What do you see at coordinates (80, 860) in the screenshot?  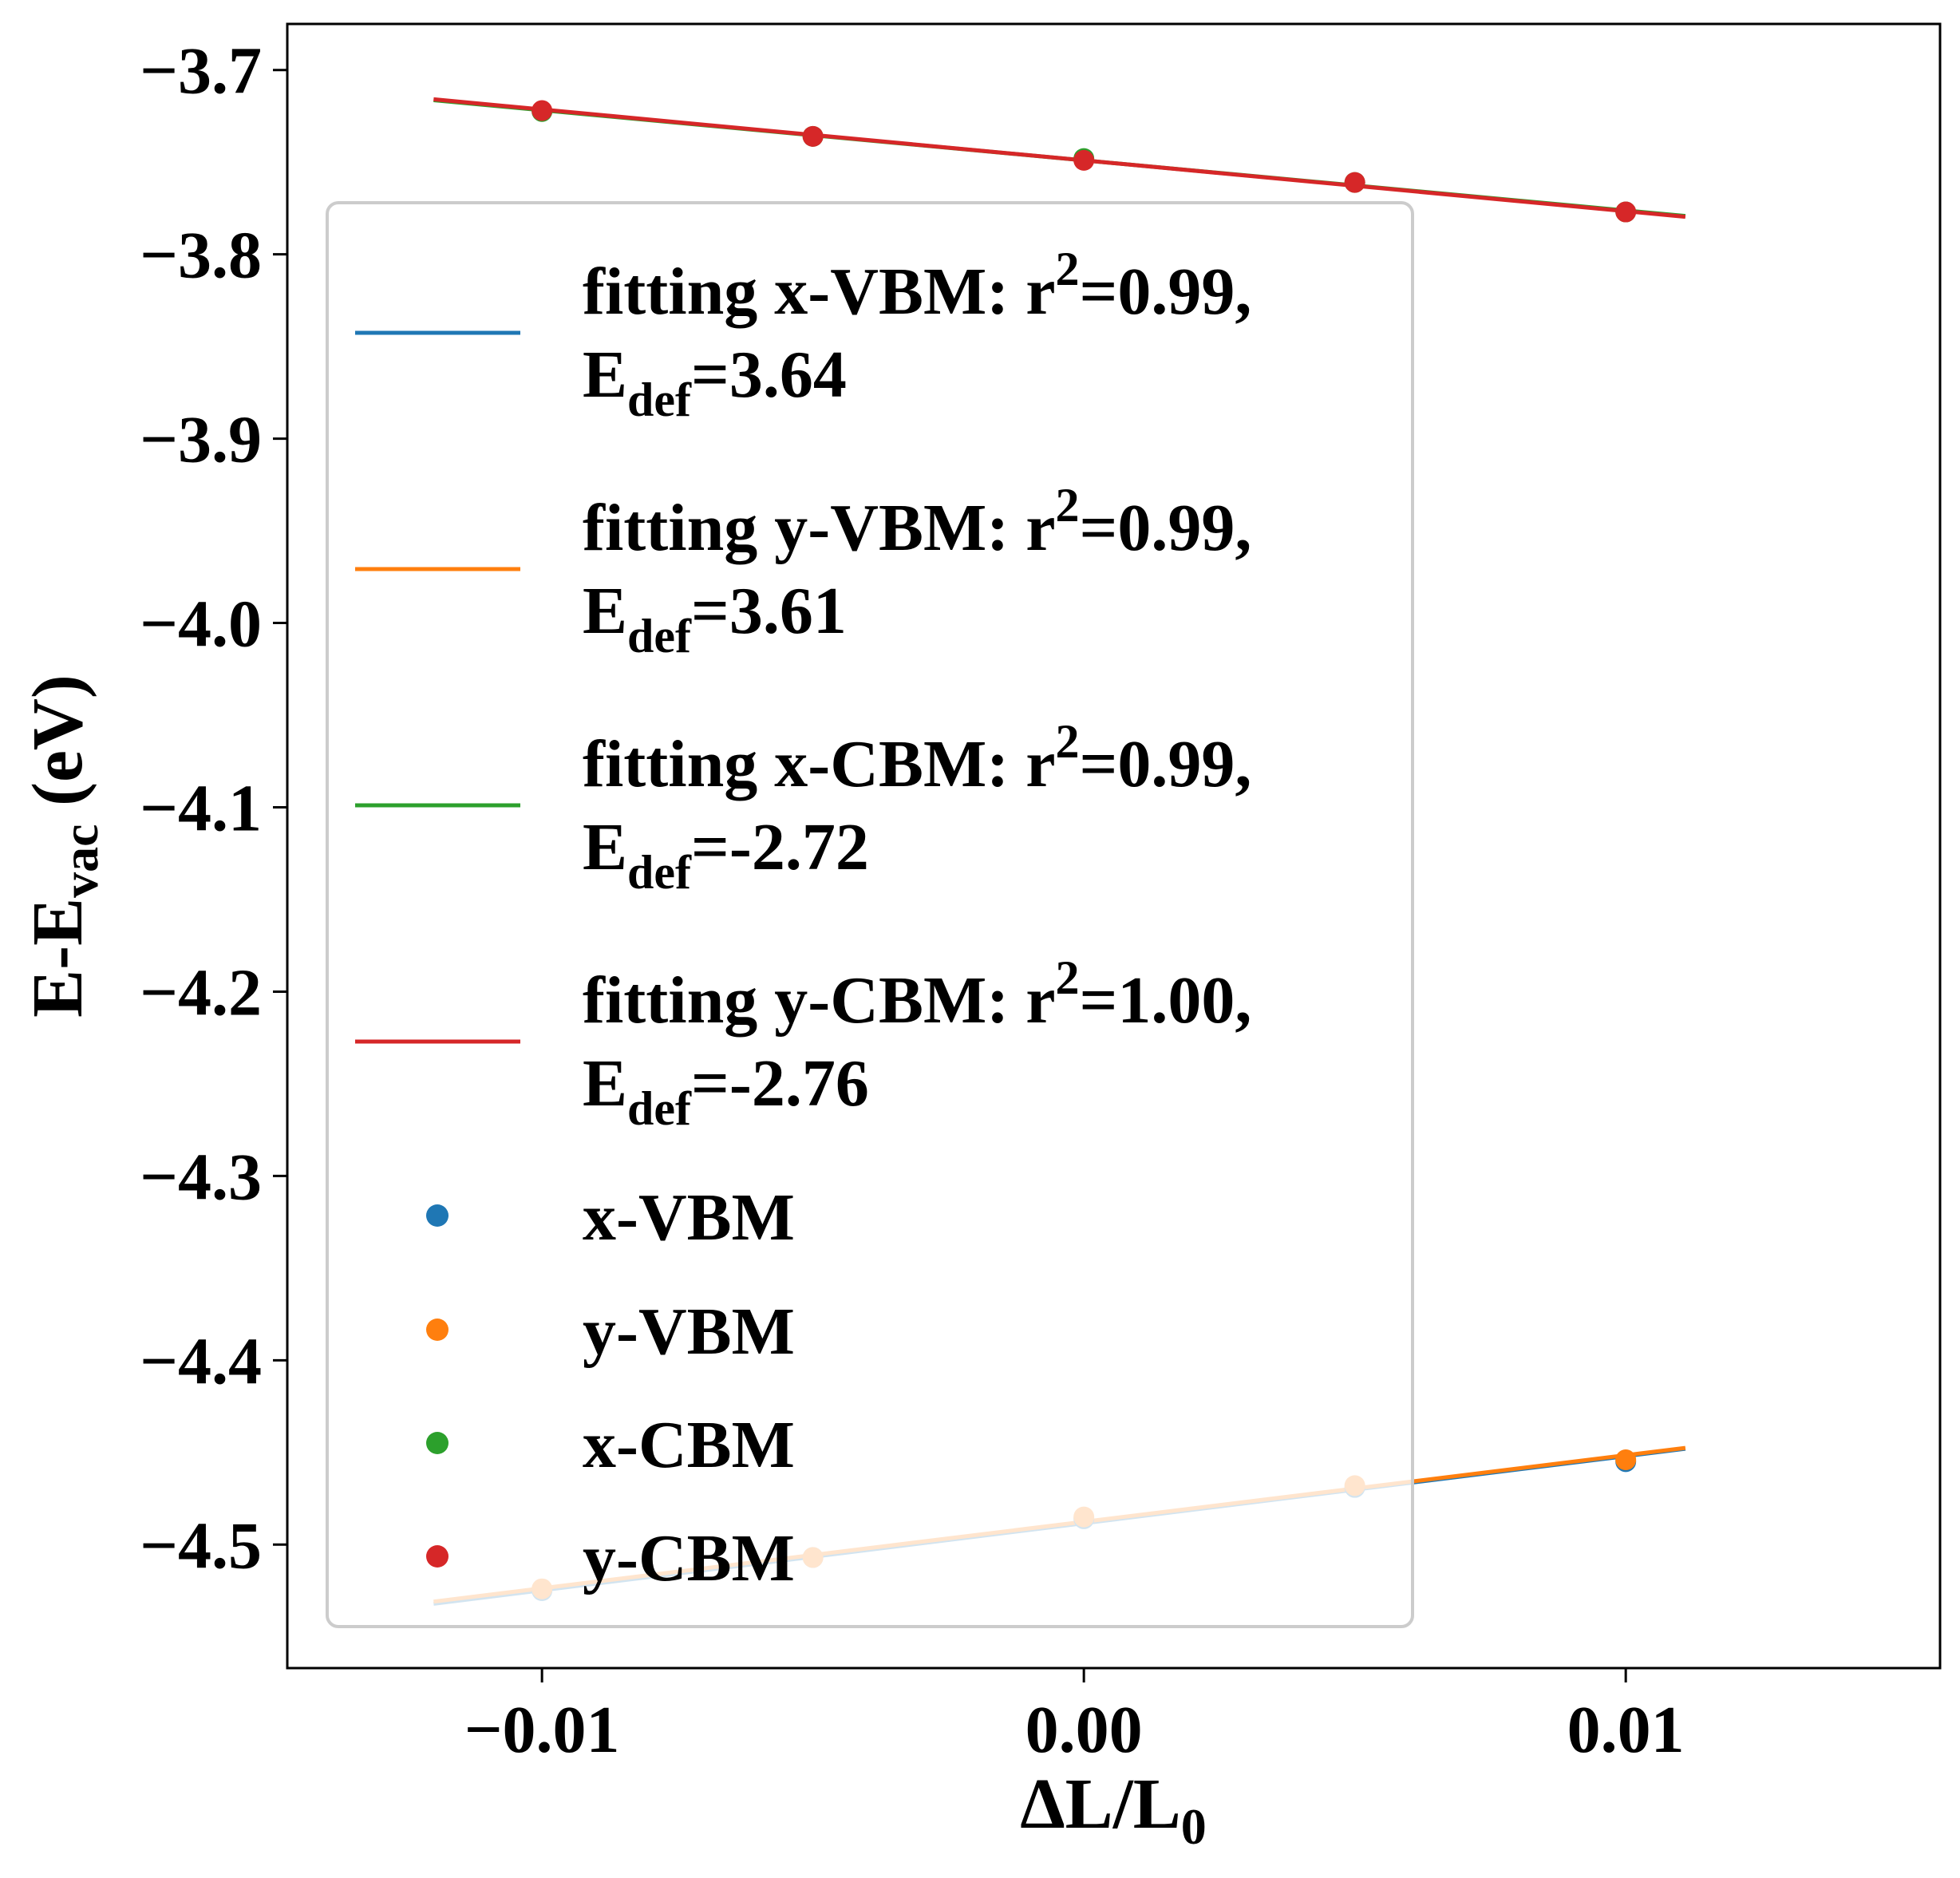 I see `y-axis-label-sub: vac` at bounding box center [80, 860].